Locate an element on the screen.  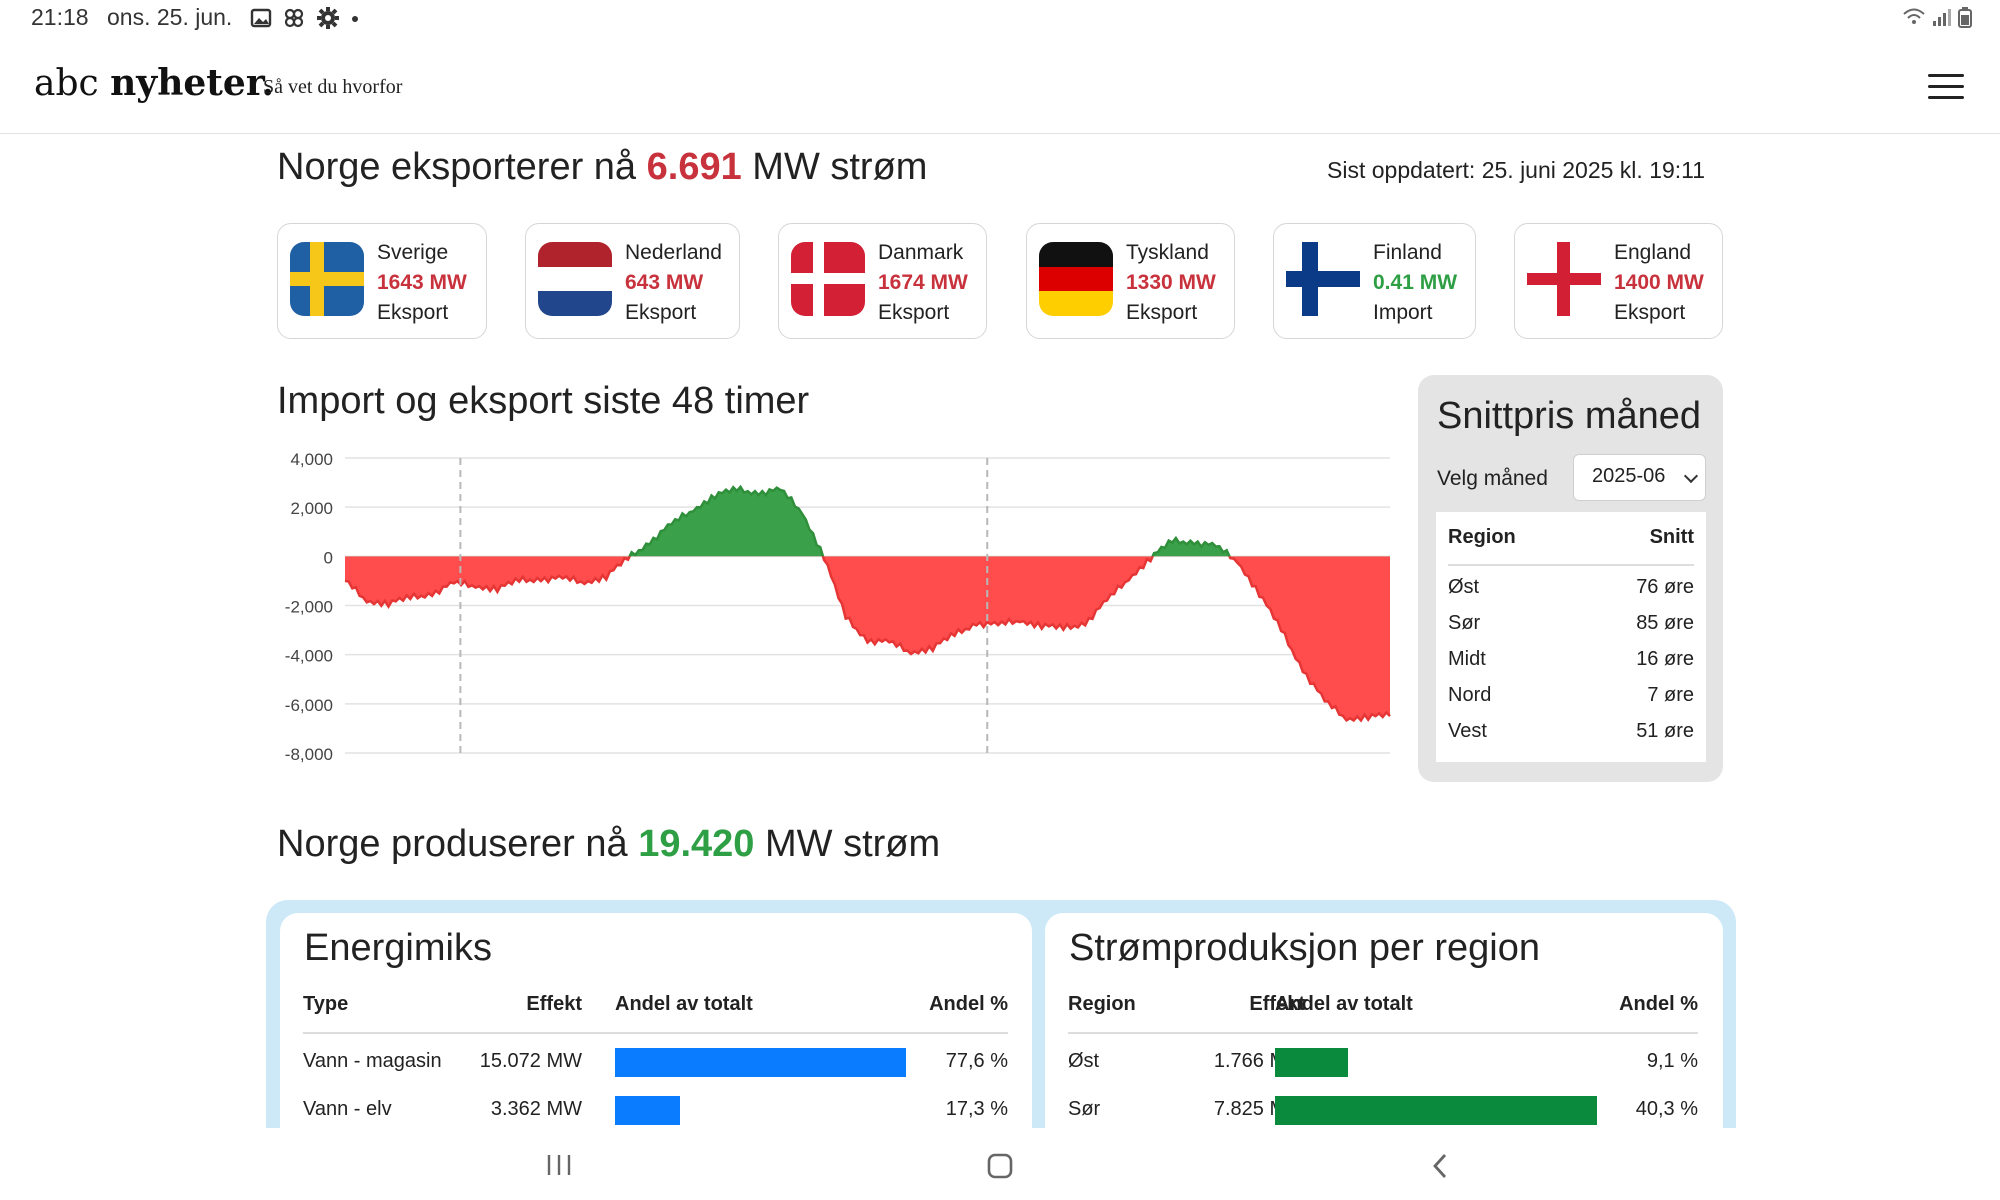
y-tick-label: 0 is located at coordinates (328, 557).